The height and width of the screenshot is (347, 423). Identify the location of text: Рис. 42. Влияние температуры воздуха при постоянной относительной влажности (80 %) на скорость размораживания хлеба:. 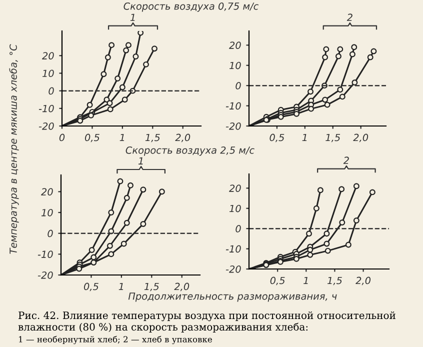
(207, 322).